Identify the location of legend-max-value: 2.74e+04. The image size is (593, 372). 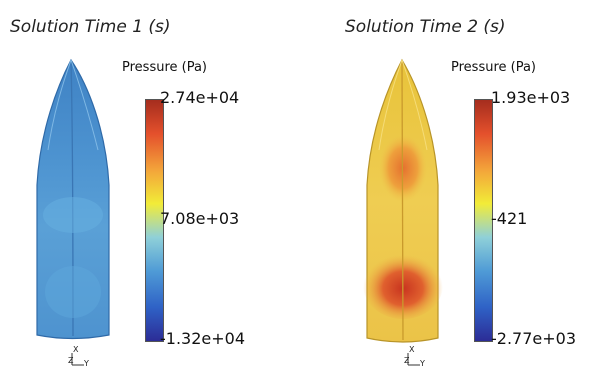
(200, 97).